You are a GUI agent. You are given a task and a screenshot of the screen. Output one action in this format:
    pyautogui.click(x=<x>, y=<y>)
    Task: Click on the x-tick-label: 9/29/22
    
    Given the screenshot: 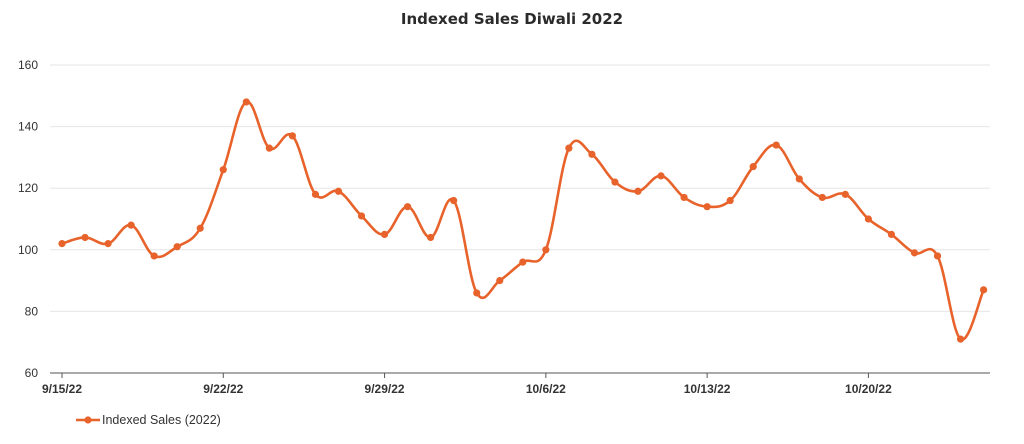 What is the action you would take?
    pyautogui.click(x=385, y=389)
    